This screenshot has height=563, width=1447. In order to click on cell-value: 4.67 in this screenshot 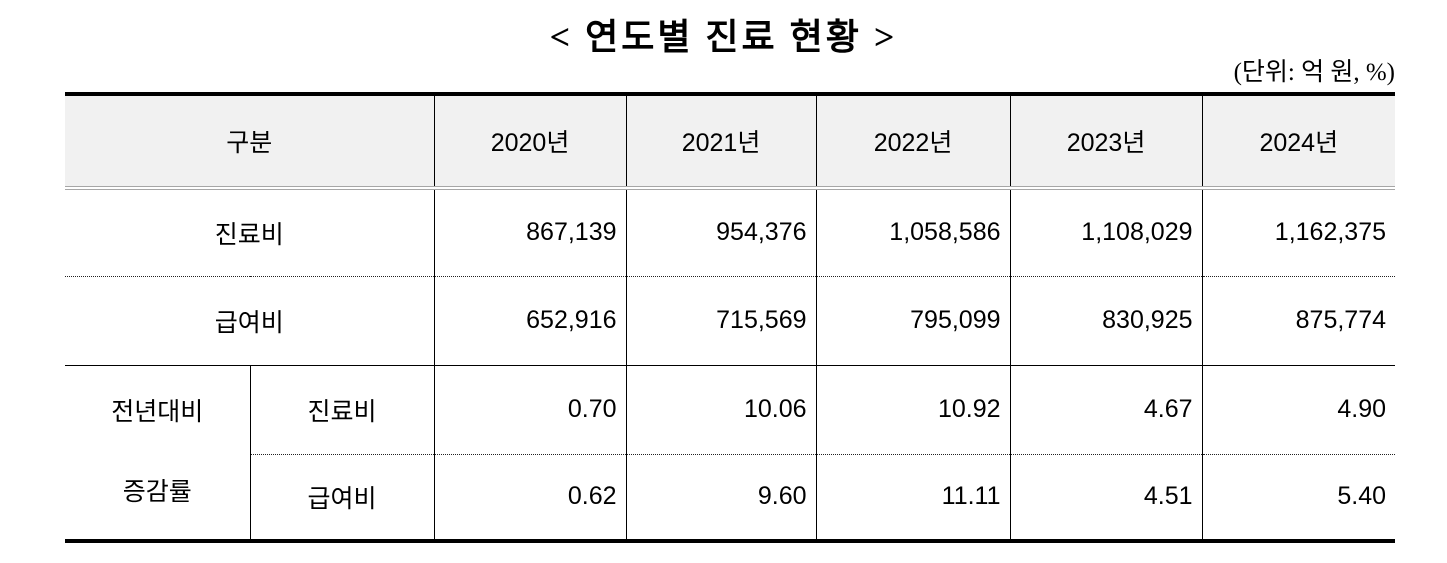, I will do `click(1106, 410)`.